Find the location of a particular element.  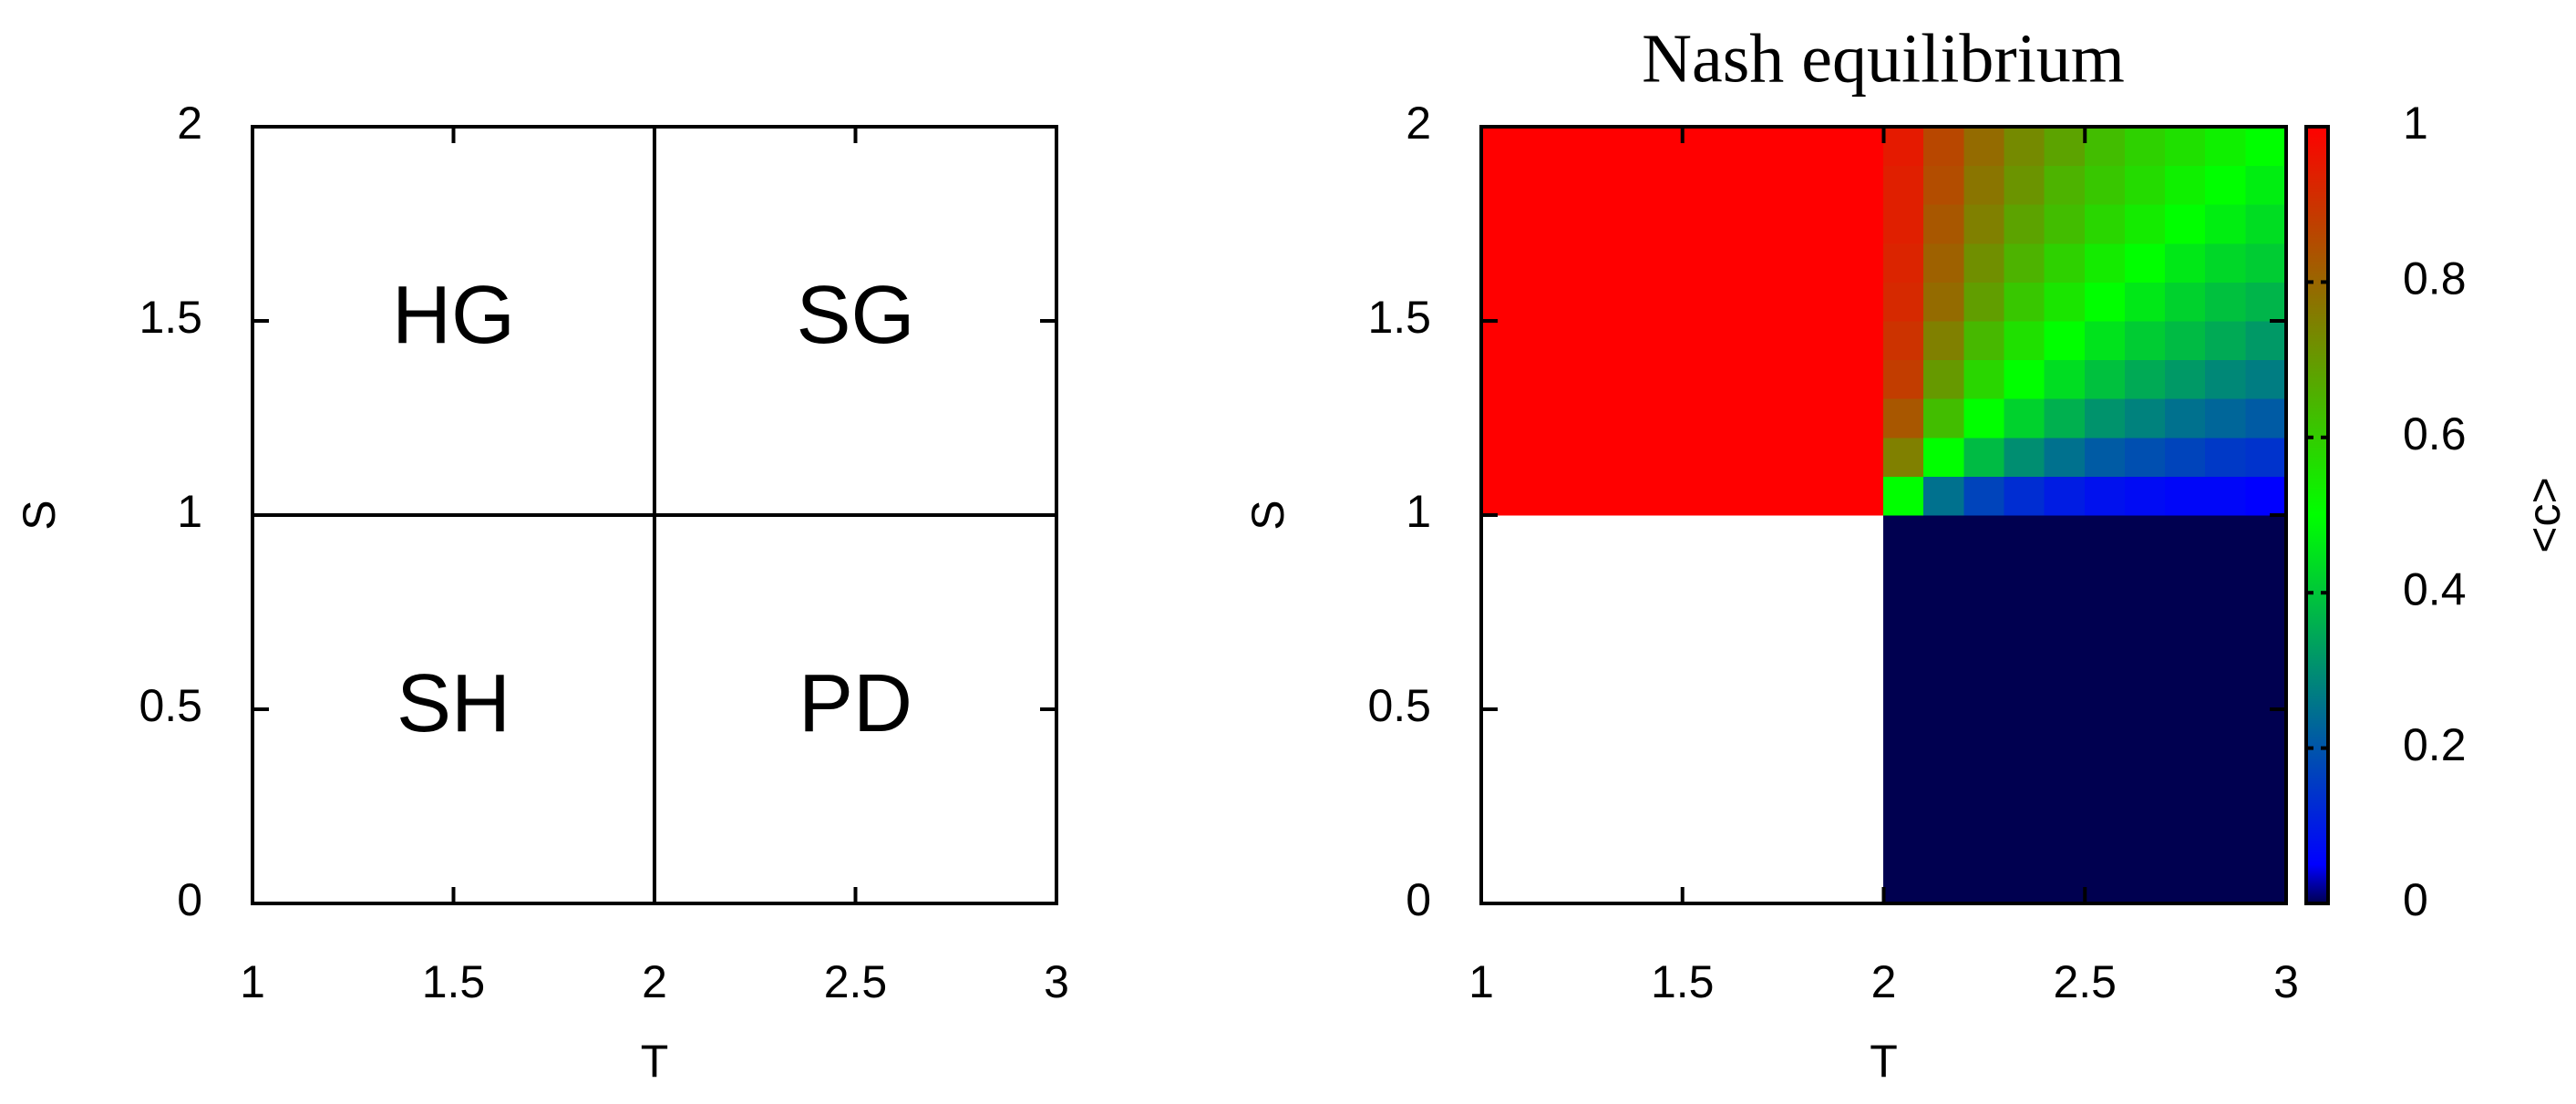

y-tick-label: 0.5 is located at coordinates (170, 705).